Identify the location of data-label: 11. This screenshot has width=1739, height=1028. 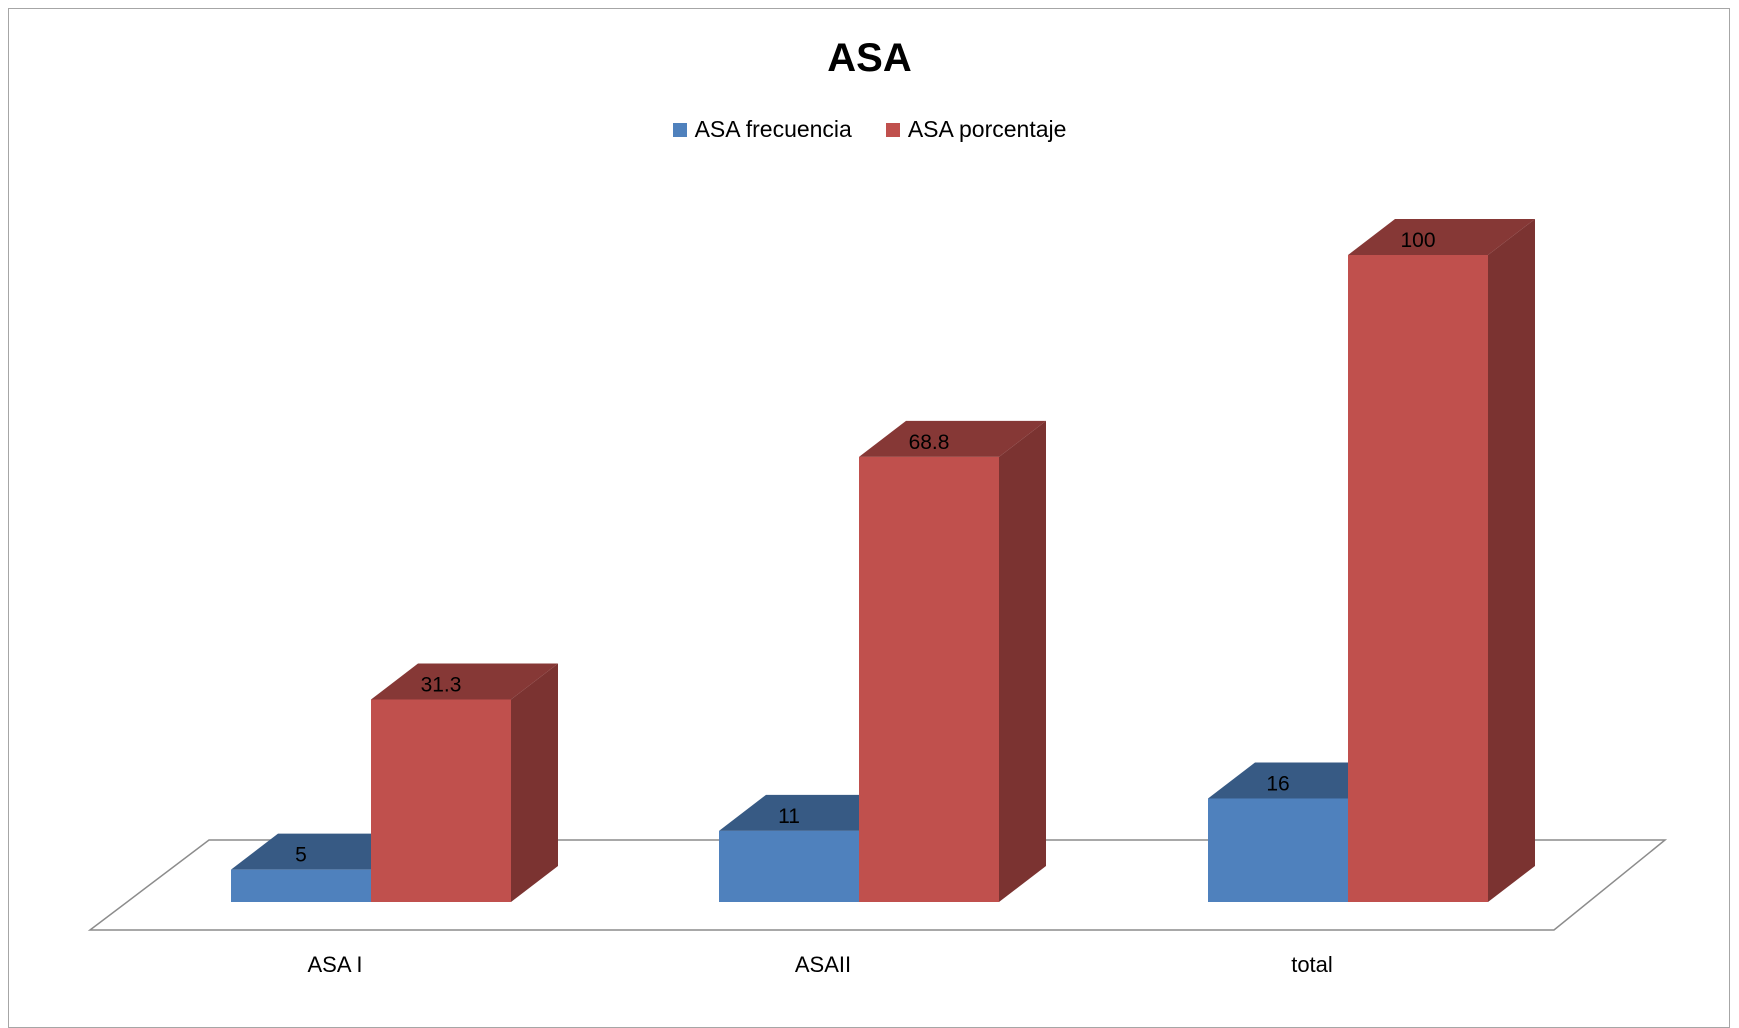
(789, 816).